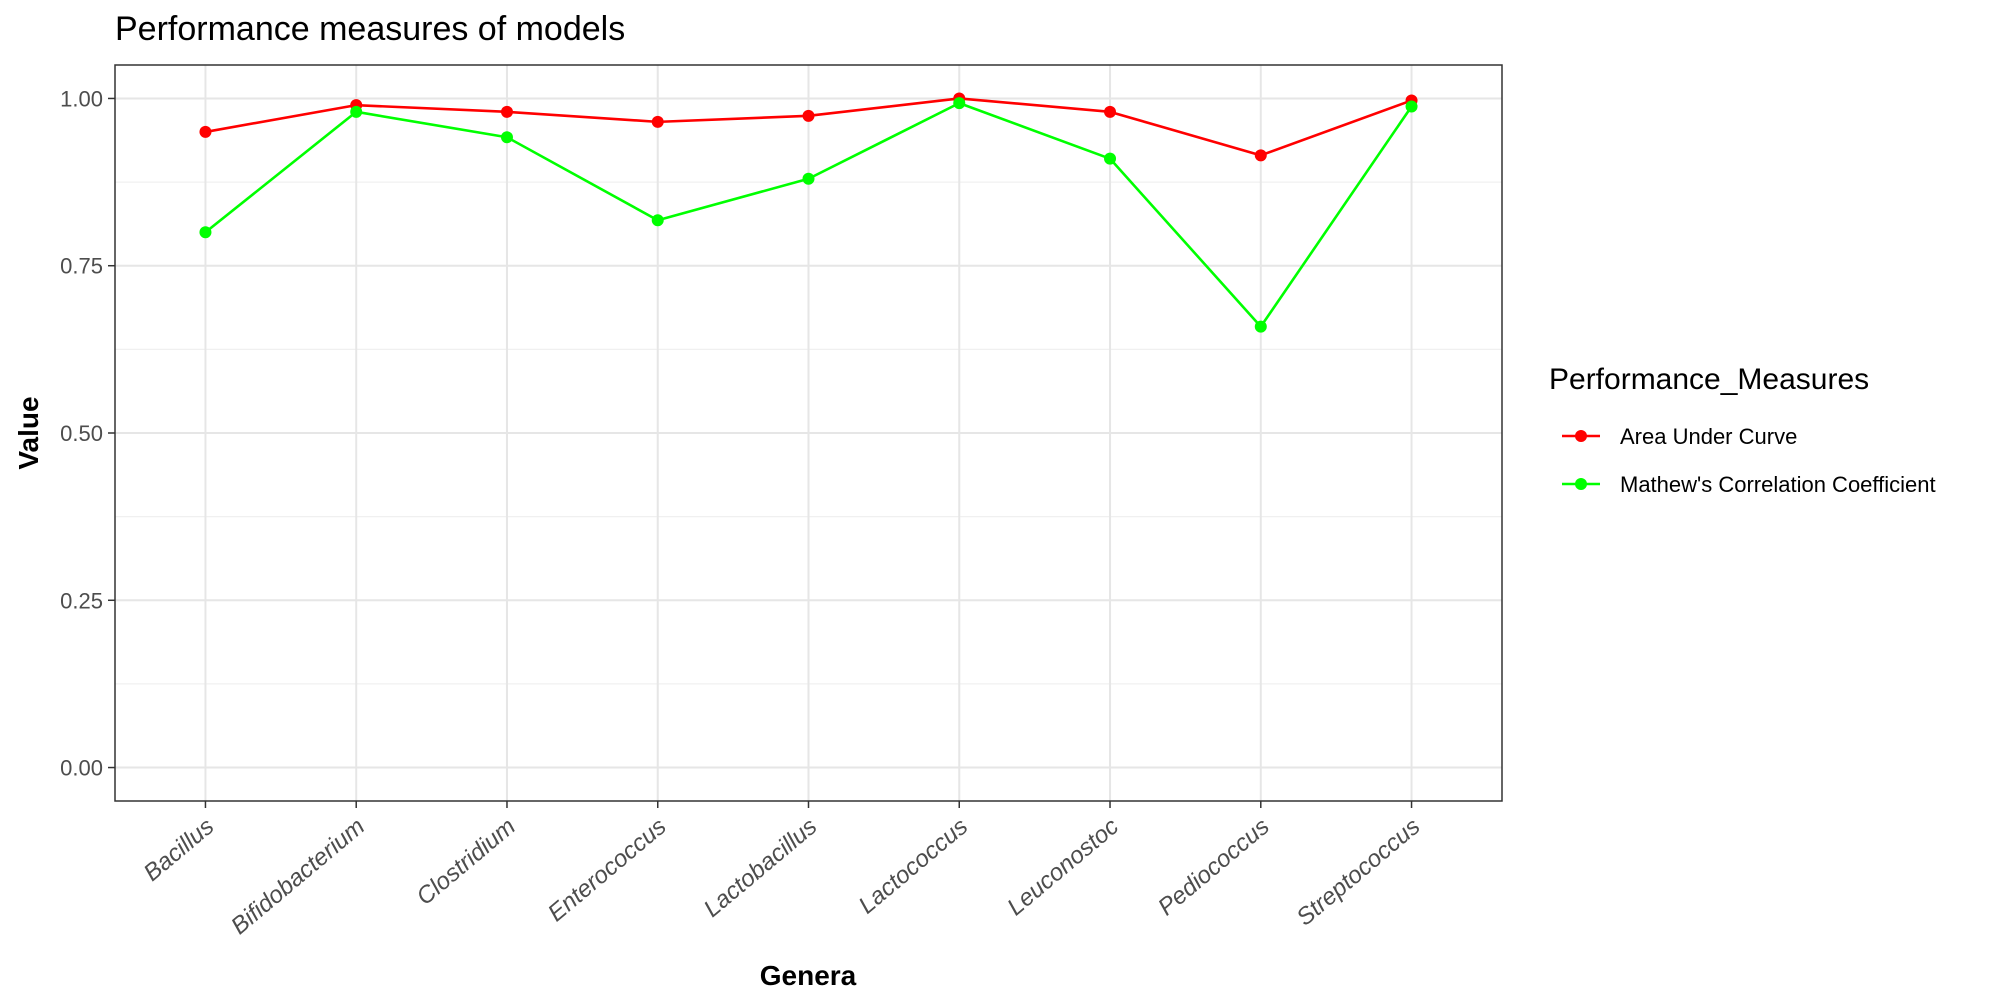 This screenshot has height=1000, width=2000. What do you see at coordinates (298, 876) in the screenshot?
I see `x-tick-label: Bifidobacterium` at bounding box center [298, 876].